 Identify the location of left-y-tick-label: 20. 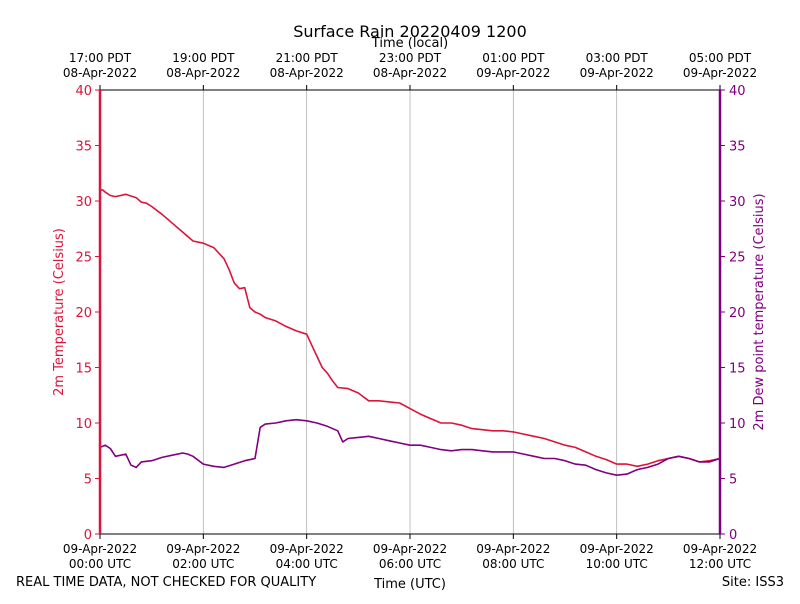
(83, 313).